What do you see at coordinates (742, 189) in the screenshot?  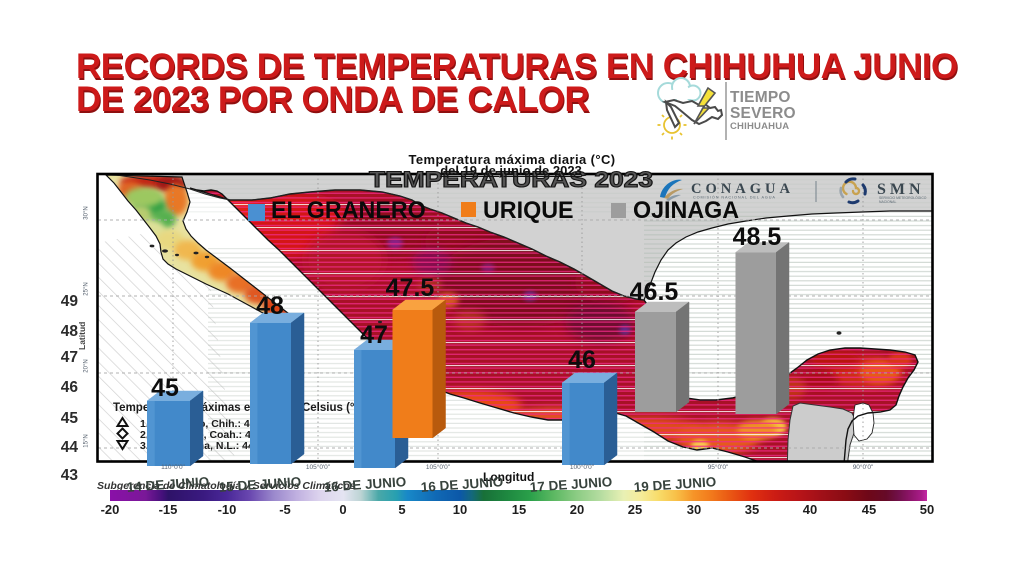 I see `svg-text: CONAGUA` at bounding box center [742, 189].